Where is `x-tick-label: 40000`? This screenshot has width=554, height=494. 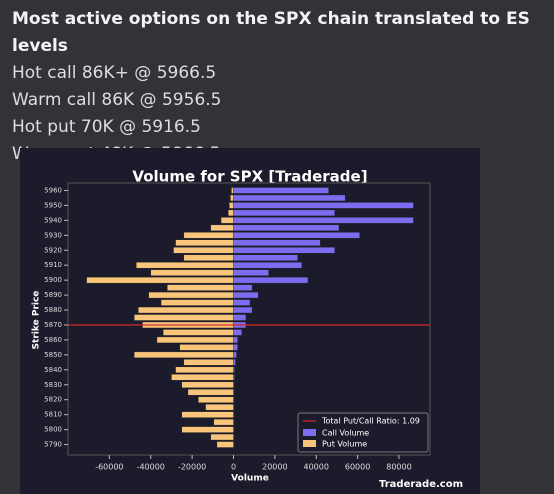
x-tick-label: 40000 is located at coordinates (316, 467).